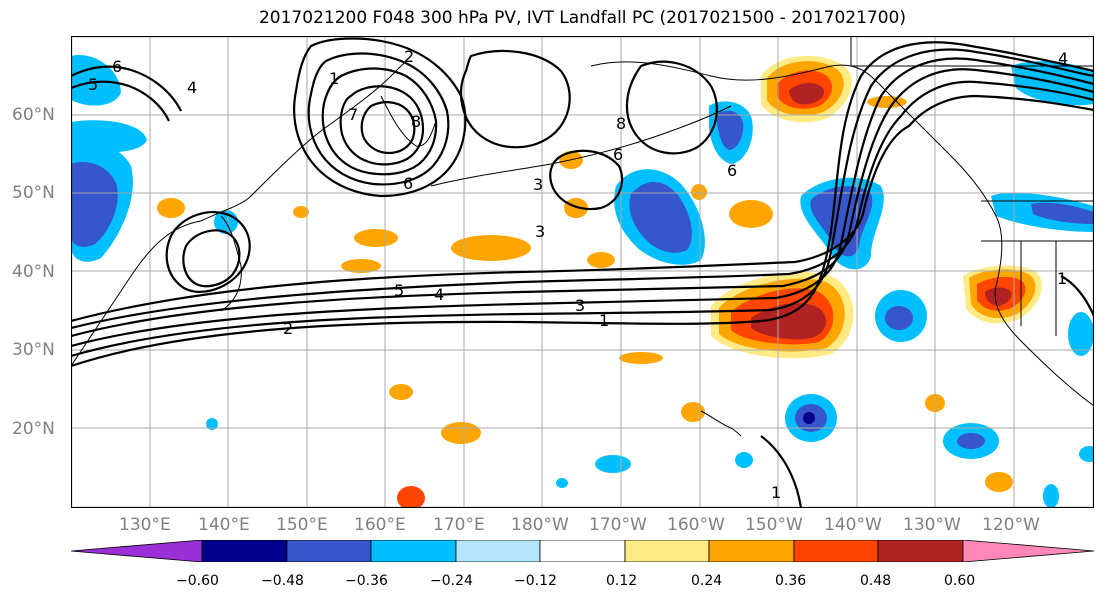 This screenshot has width=1105, height=601. I want to click on contour-label: 7, so click(353, 114).